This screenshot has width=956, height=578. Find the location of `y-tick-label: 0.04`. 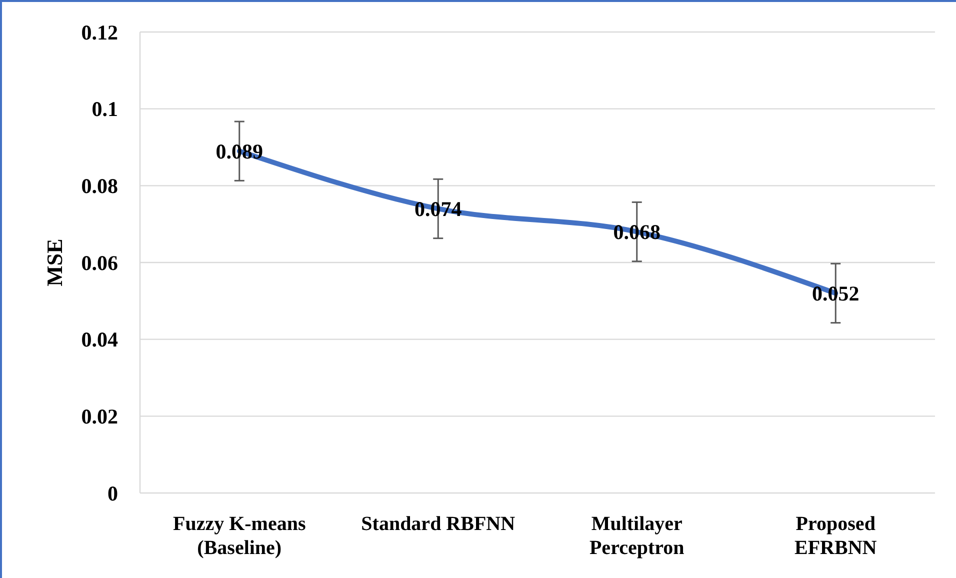

y-tick-label: 0.04 is located at coordinates (99, 340).